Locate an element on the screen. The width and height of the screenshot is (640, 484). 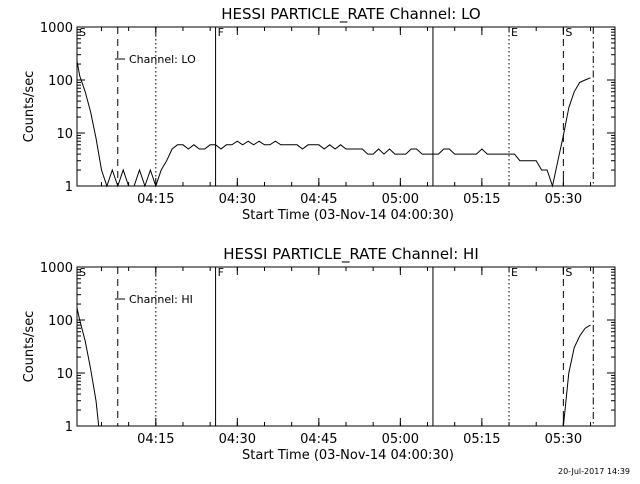
legend-entry: Channel: HI is located at coordinates (161, 299).